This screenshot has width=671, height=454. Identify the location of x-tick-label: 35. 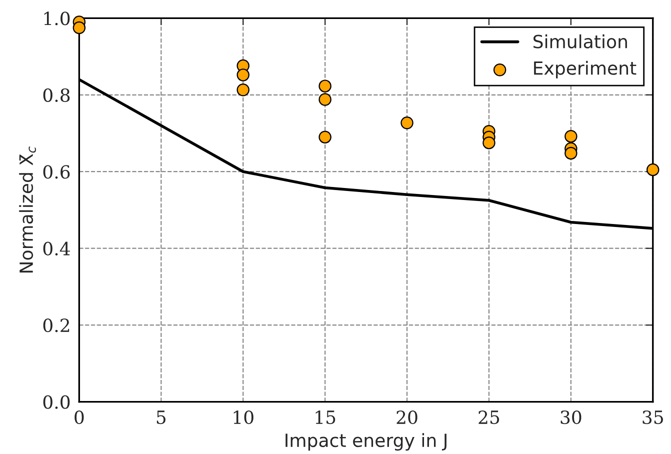
(652, 417).